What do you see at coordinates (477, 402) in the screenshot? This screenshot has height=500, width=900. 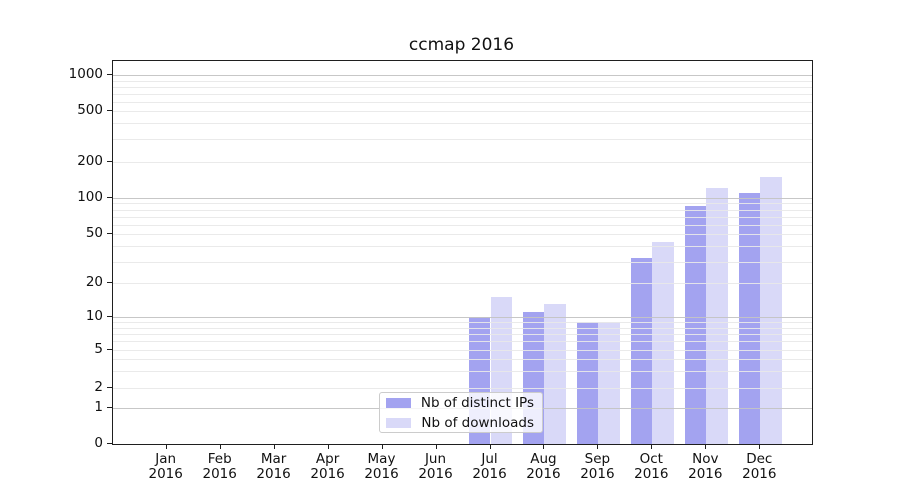 I see `legend-label-distinct-ips: Nb of distinct IPs` at bounding box center [477, 402].